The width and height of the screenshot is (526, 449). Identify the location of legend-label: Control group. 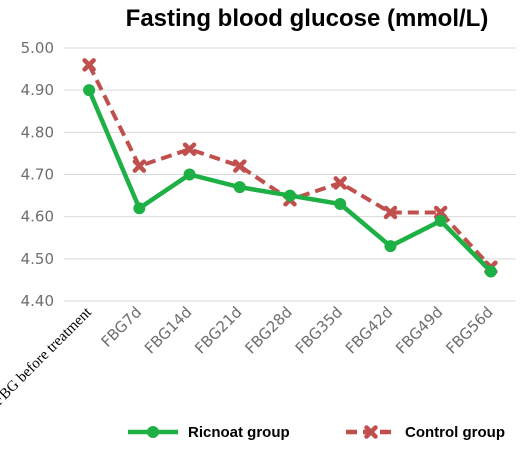
(455, 432).